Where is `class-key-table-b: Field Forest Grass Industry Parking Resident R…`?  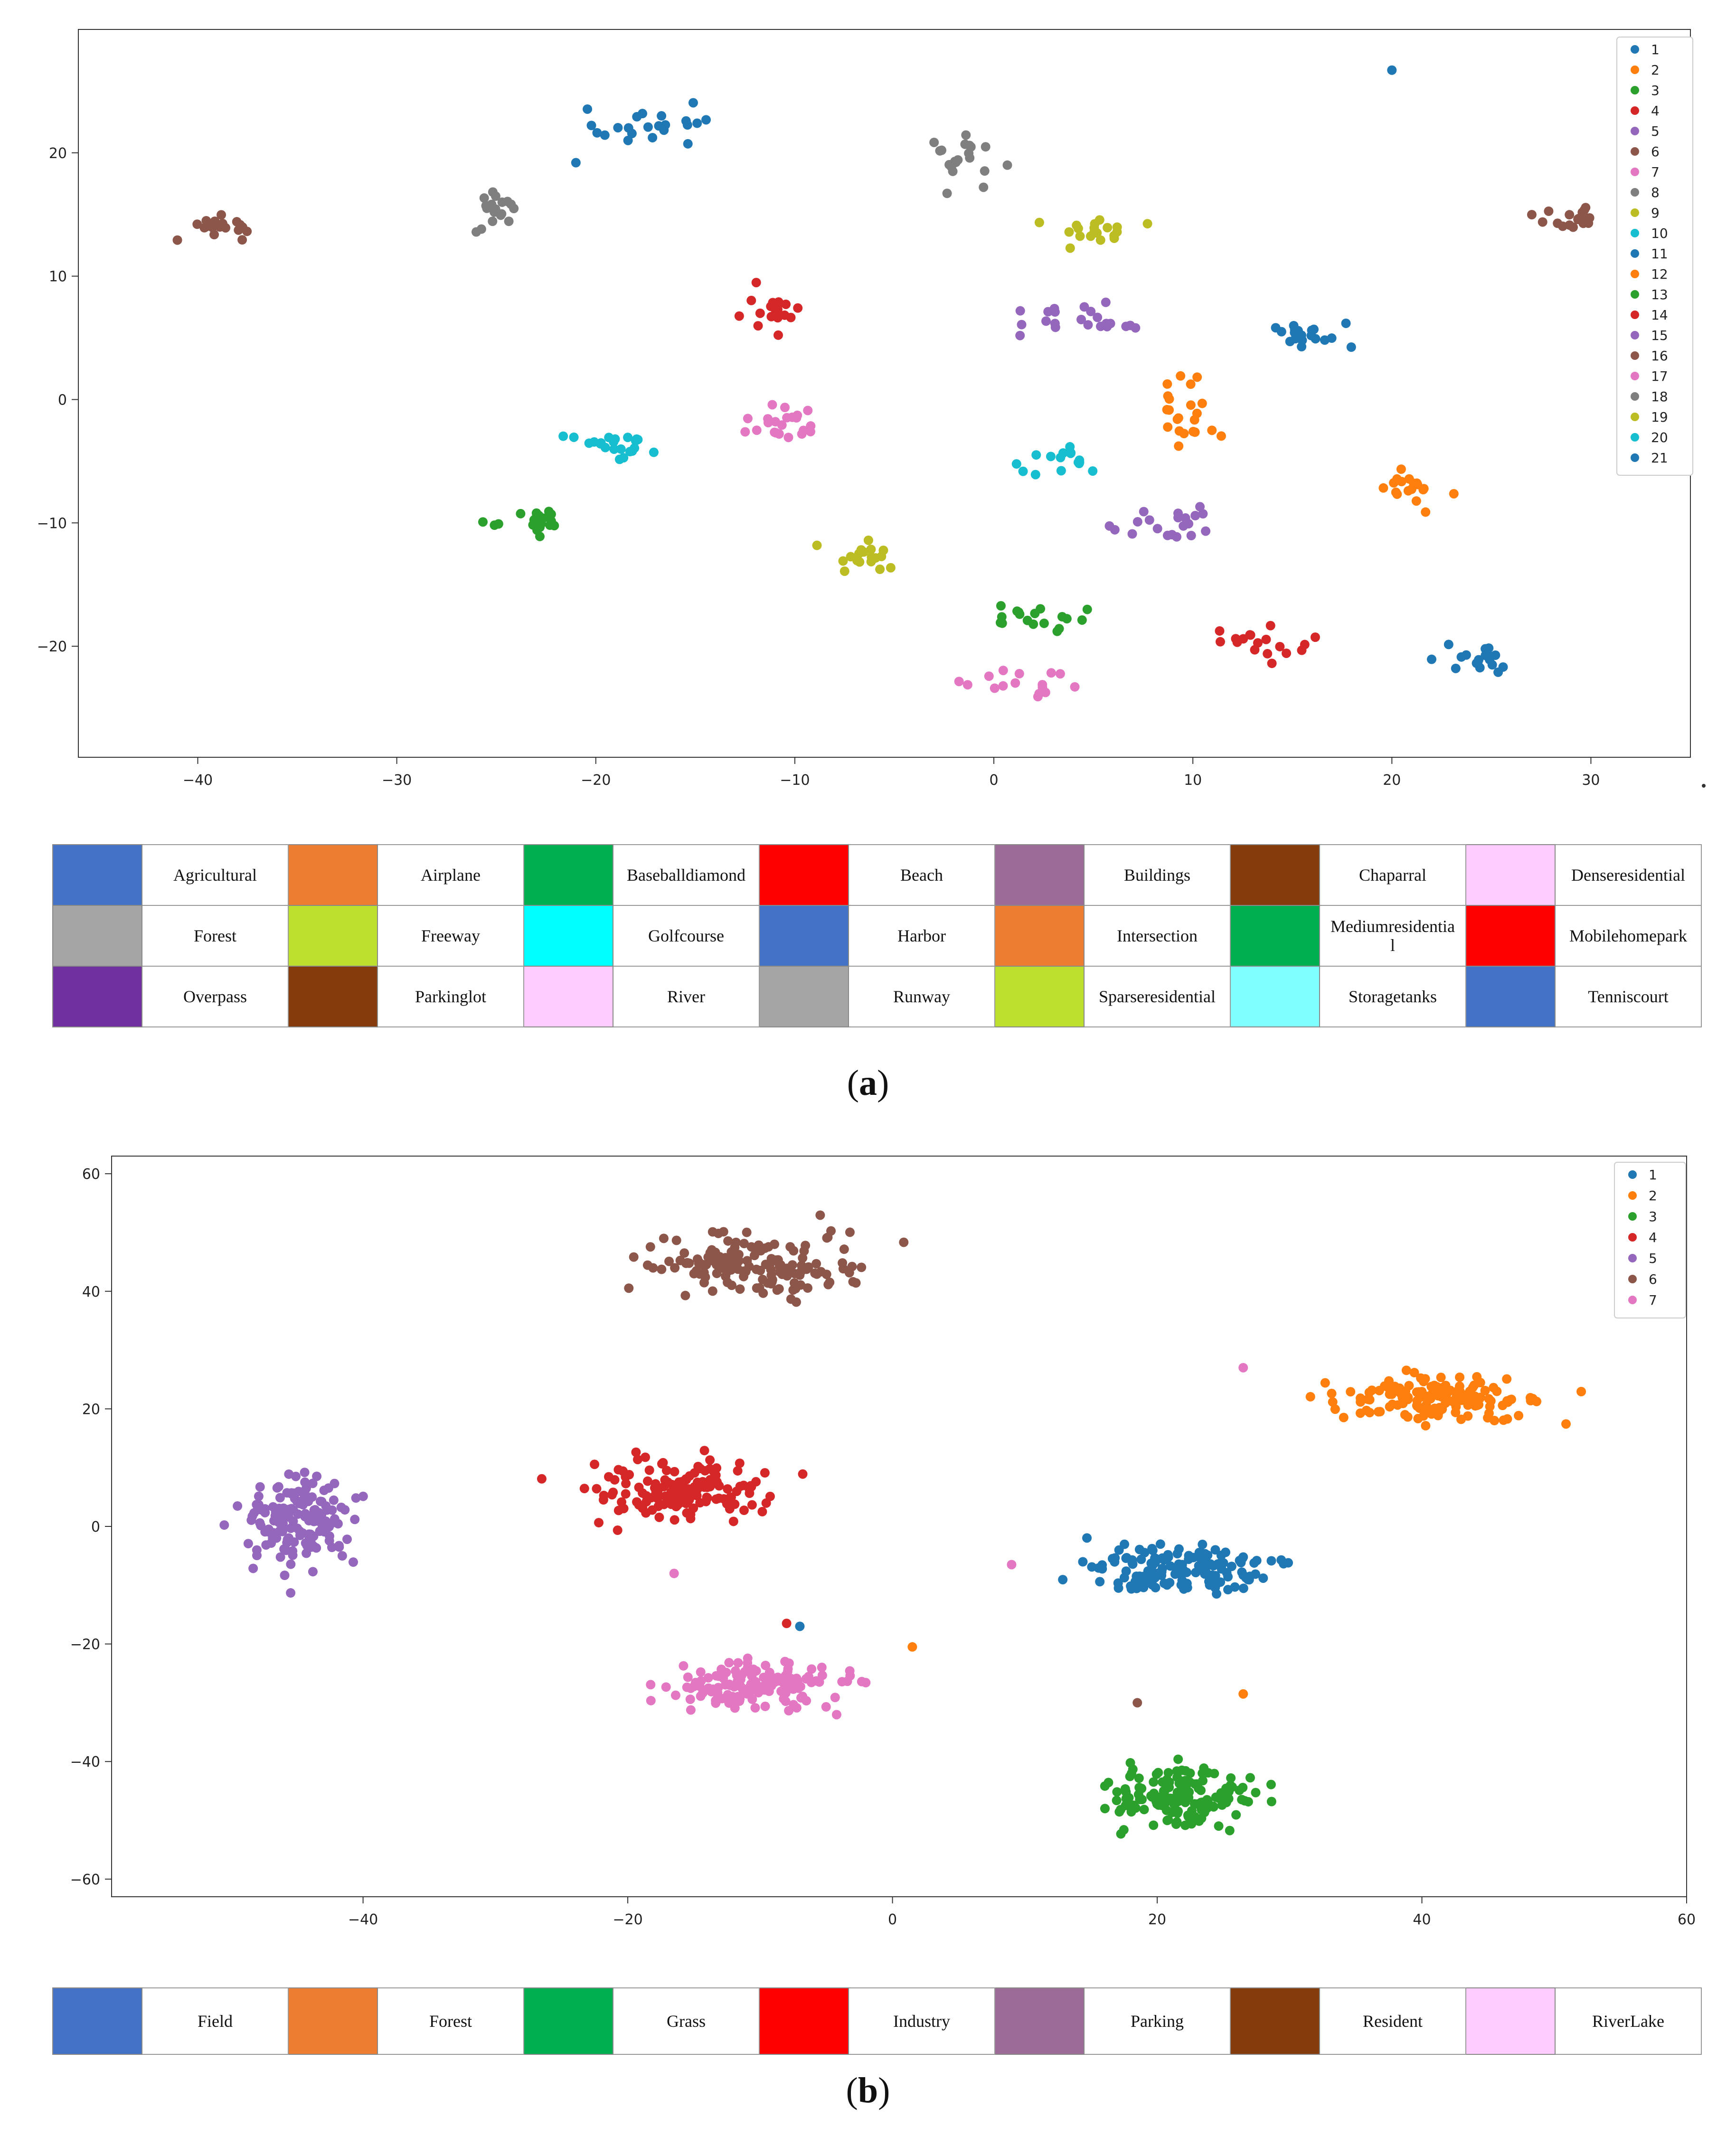 class-key-table-b: Field Forest Grass Industry Parking Resident R… is located at coordinates (877, 2021).